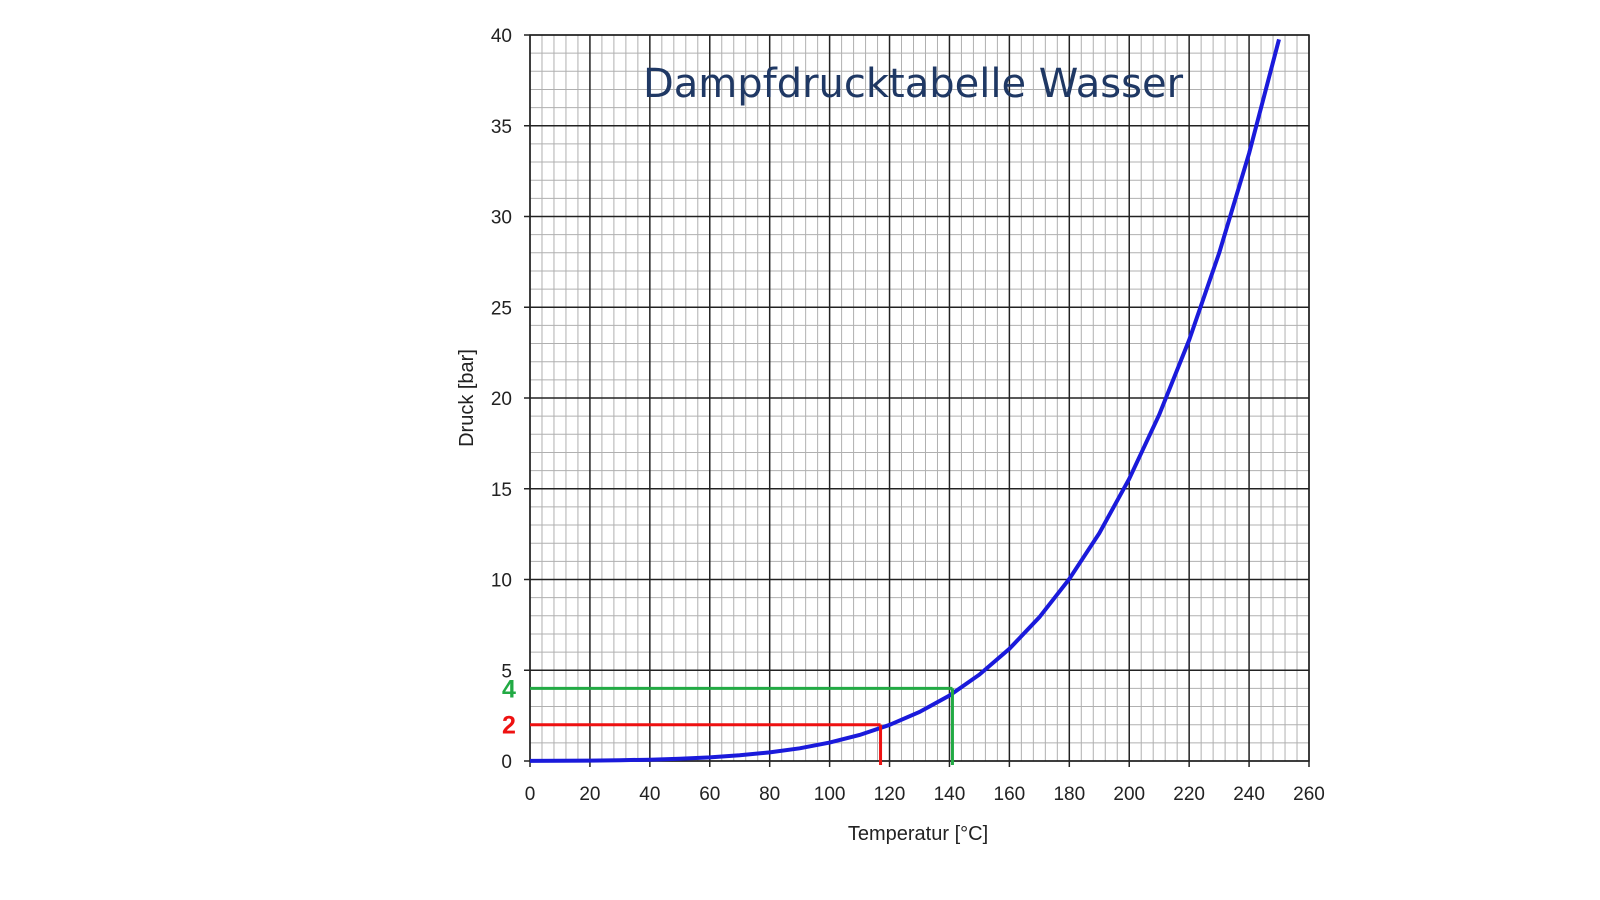  Describe the element at coordinates (1249, 794) in the screenshot. I see `x-tick-label: 240` at that location.